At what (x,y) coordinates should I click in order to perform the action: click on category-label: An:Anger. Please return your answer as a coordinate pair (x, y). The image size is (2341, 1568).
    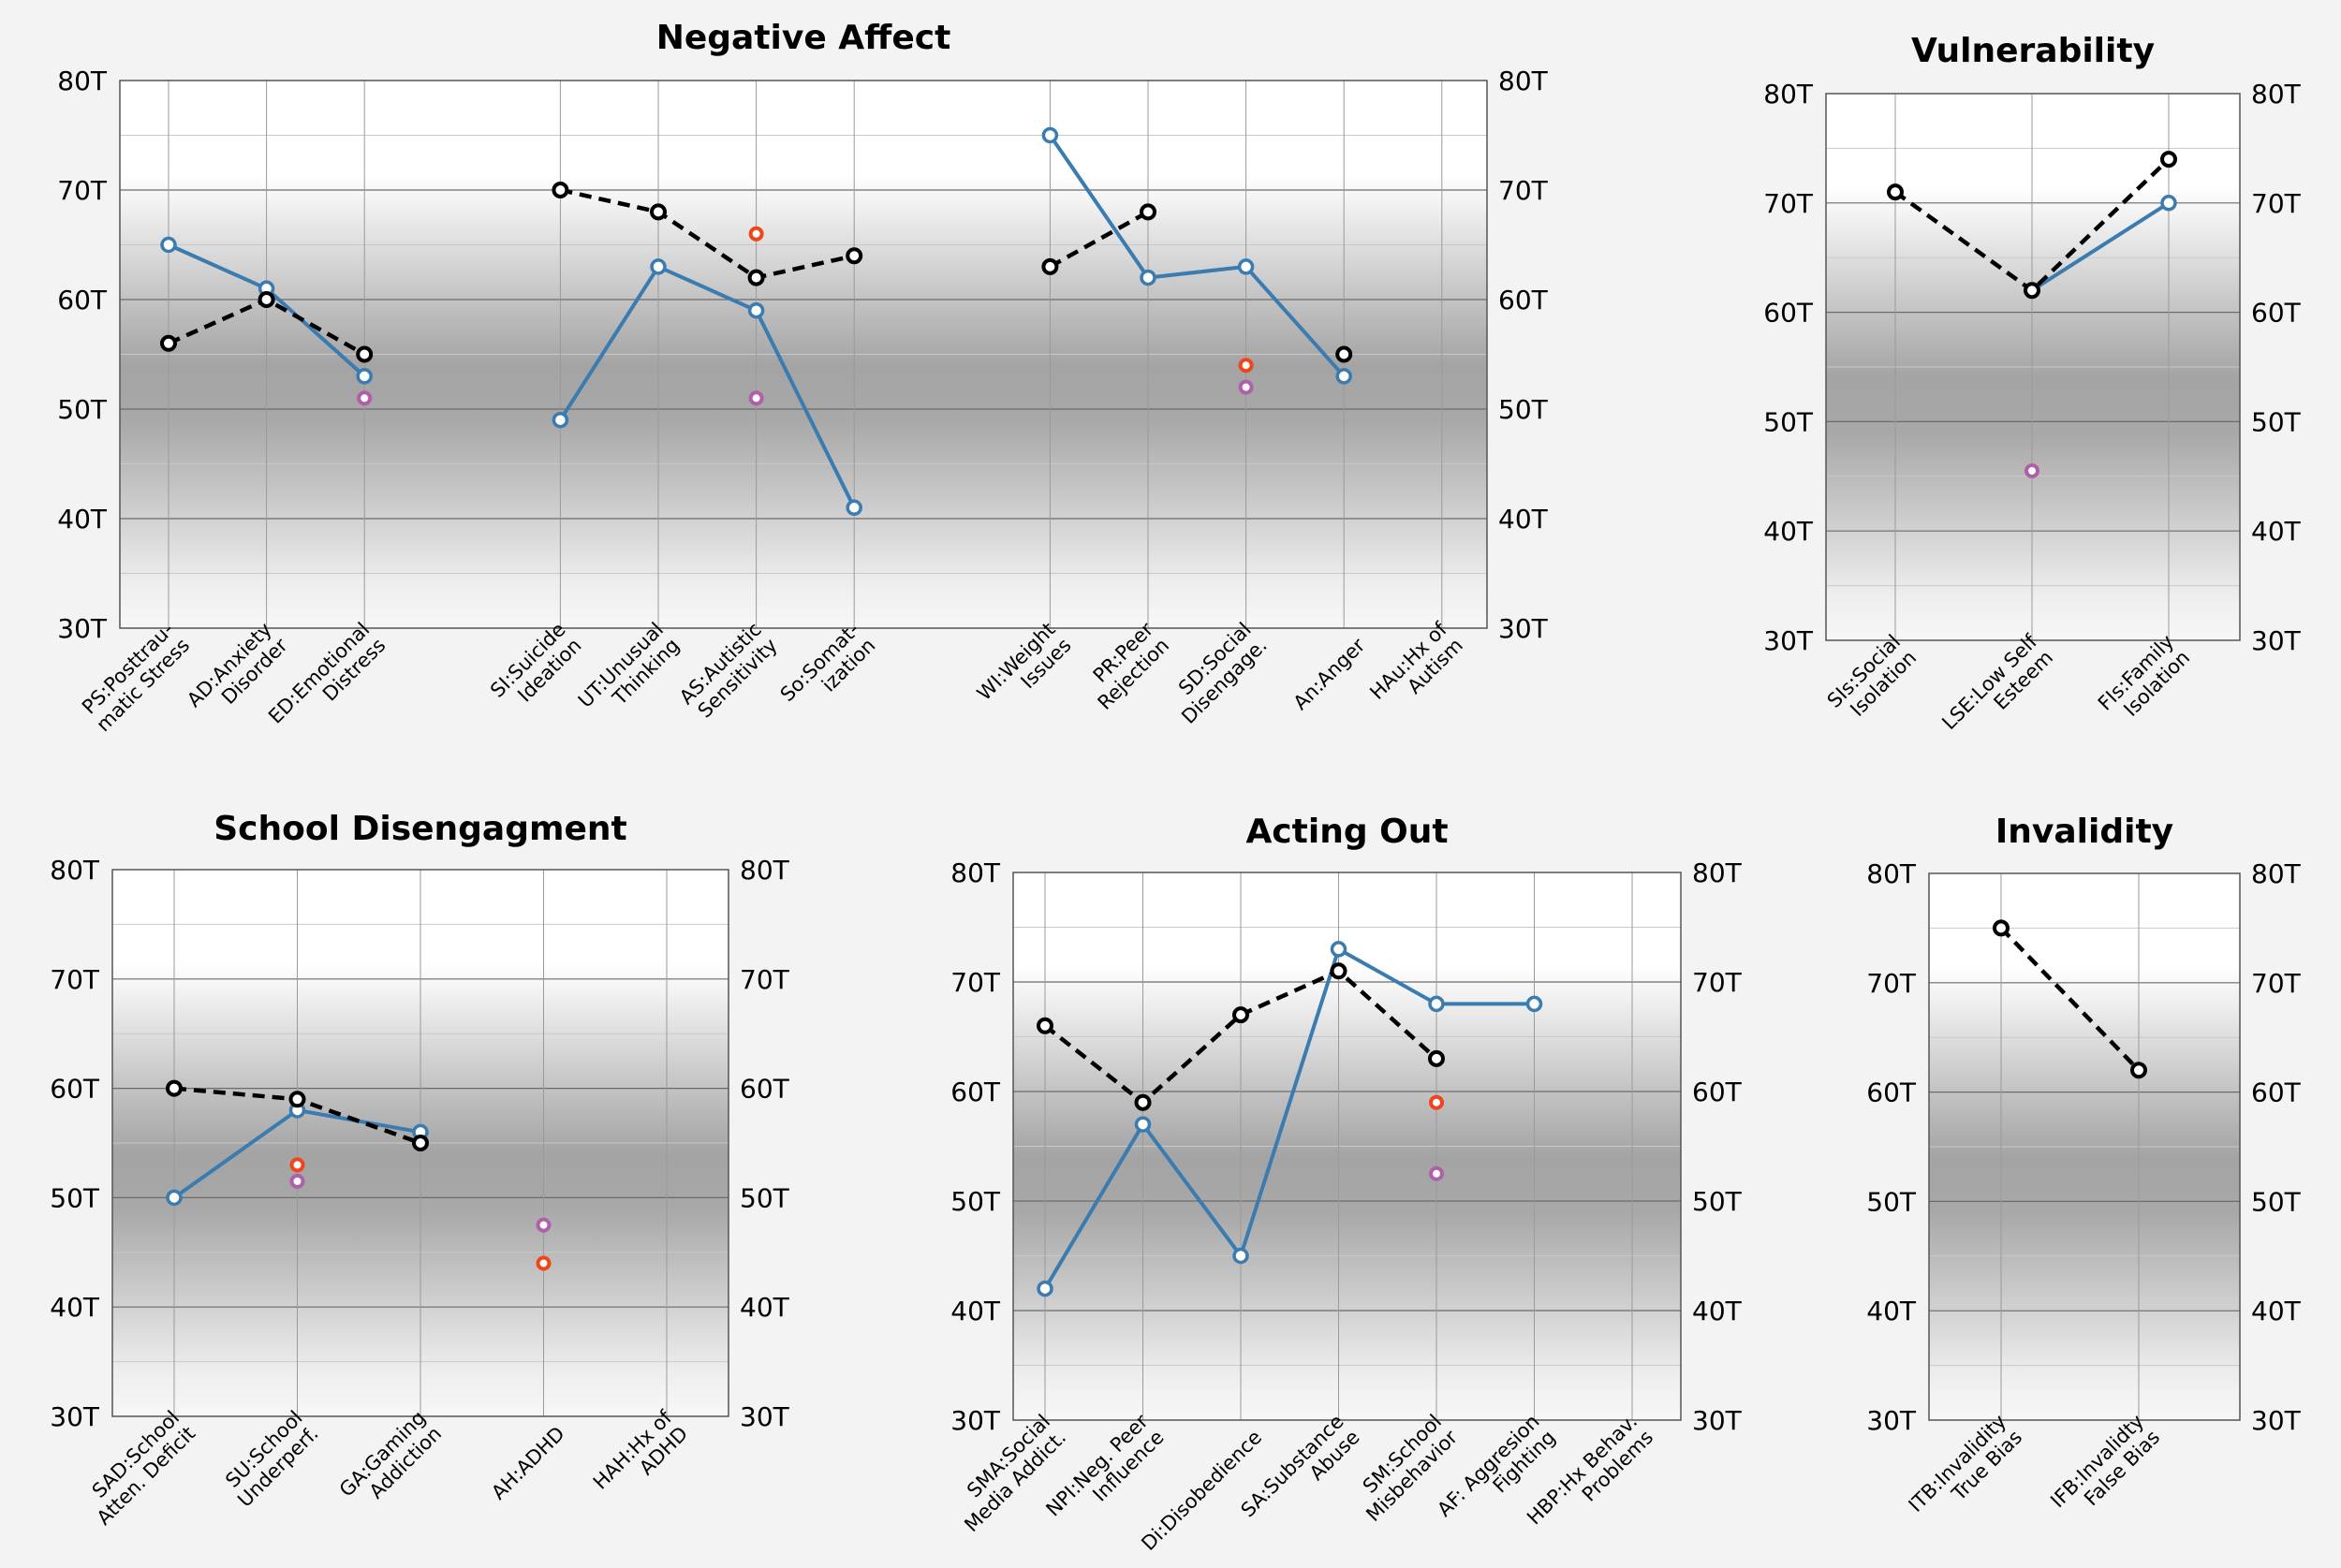
    Looking at the image, I should click on (1329, 674).